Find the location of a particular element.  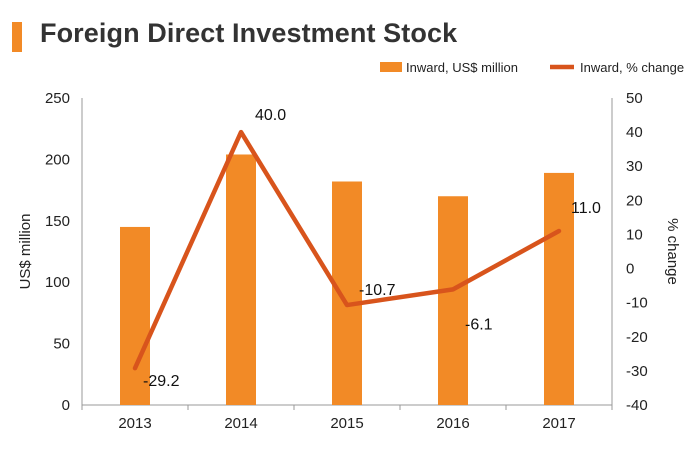

y2-tick-label: -20 is located at coordinates (637, 337).